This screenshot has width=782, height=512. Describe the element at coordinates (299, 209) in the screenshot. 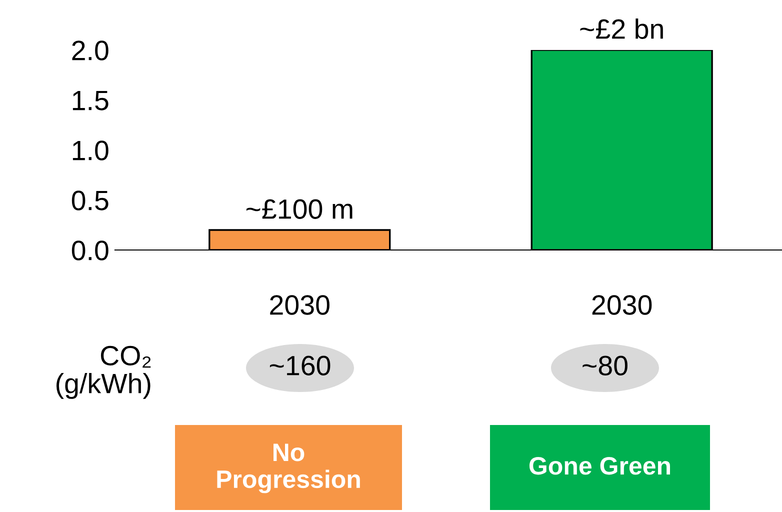

I see `annotation: ~£100 m` at that location.